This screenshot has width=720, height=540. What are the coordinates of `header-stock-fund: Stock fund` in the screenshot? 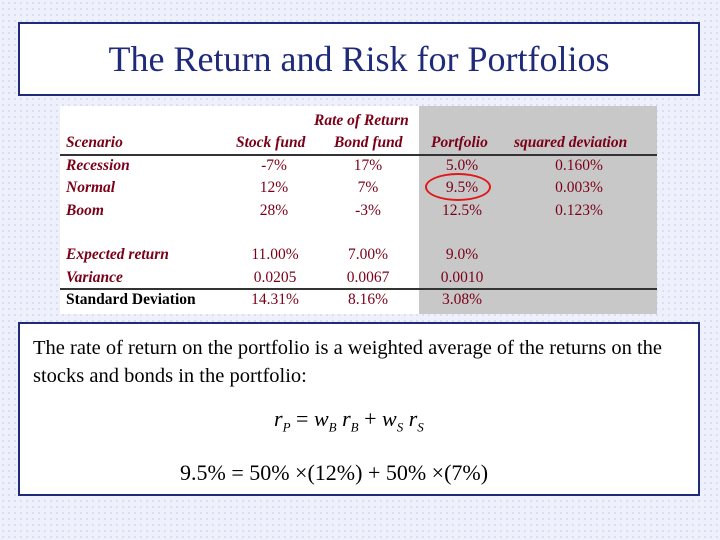 It's located at (271, 142).